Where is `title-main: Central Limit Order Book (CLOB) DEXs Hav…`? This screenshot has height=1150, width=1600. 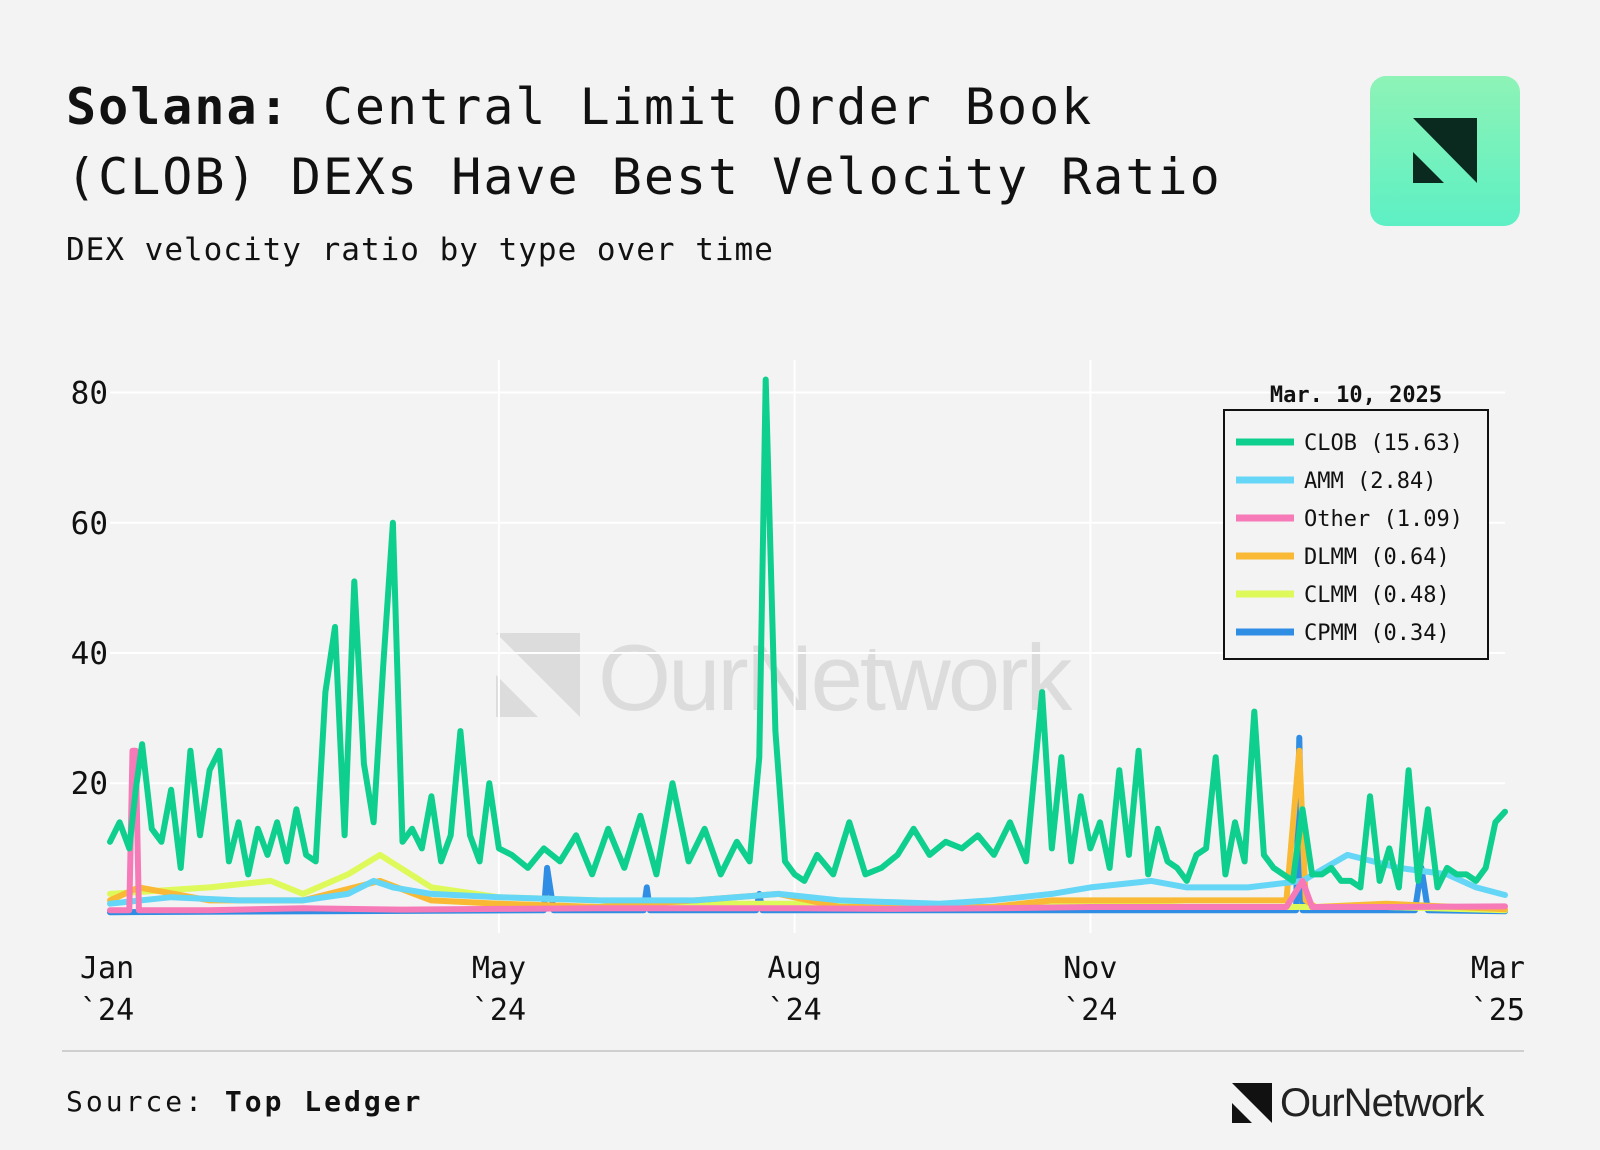
title-main: Central Limit Order Book (CLOB) DEXs Hav… is located at coordinates (644, 142).